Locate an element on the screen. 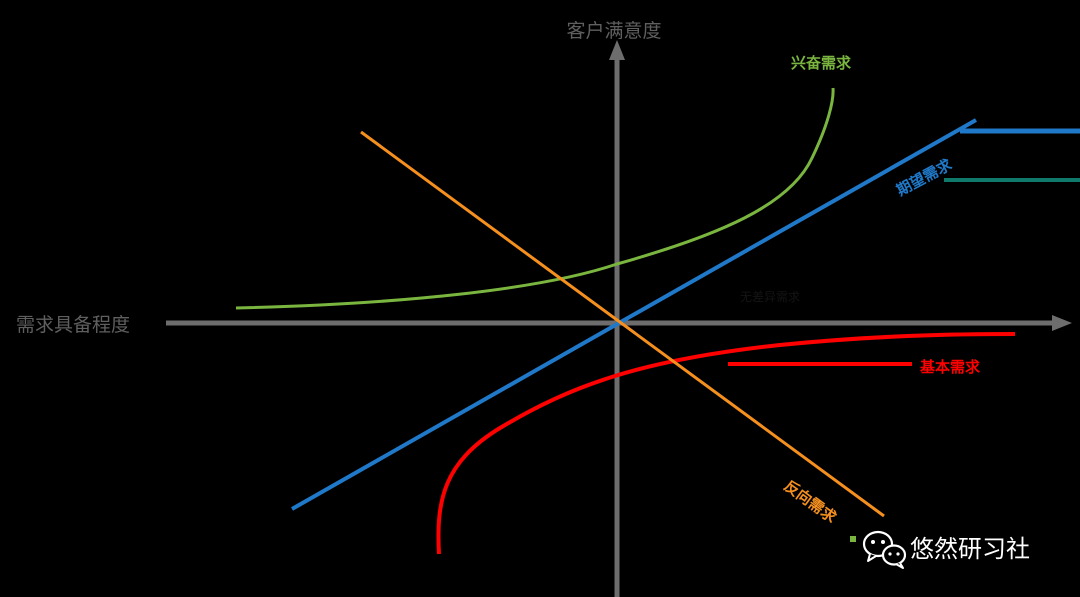 The image size is (1080, 597). y-axis-title: 客户满意度 is located at coordinates (613, 31).